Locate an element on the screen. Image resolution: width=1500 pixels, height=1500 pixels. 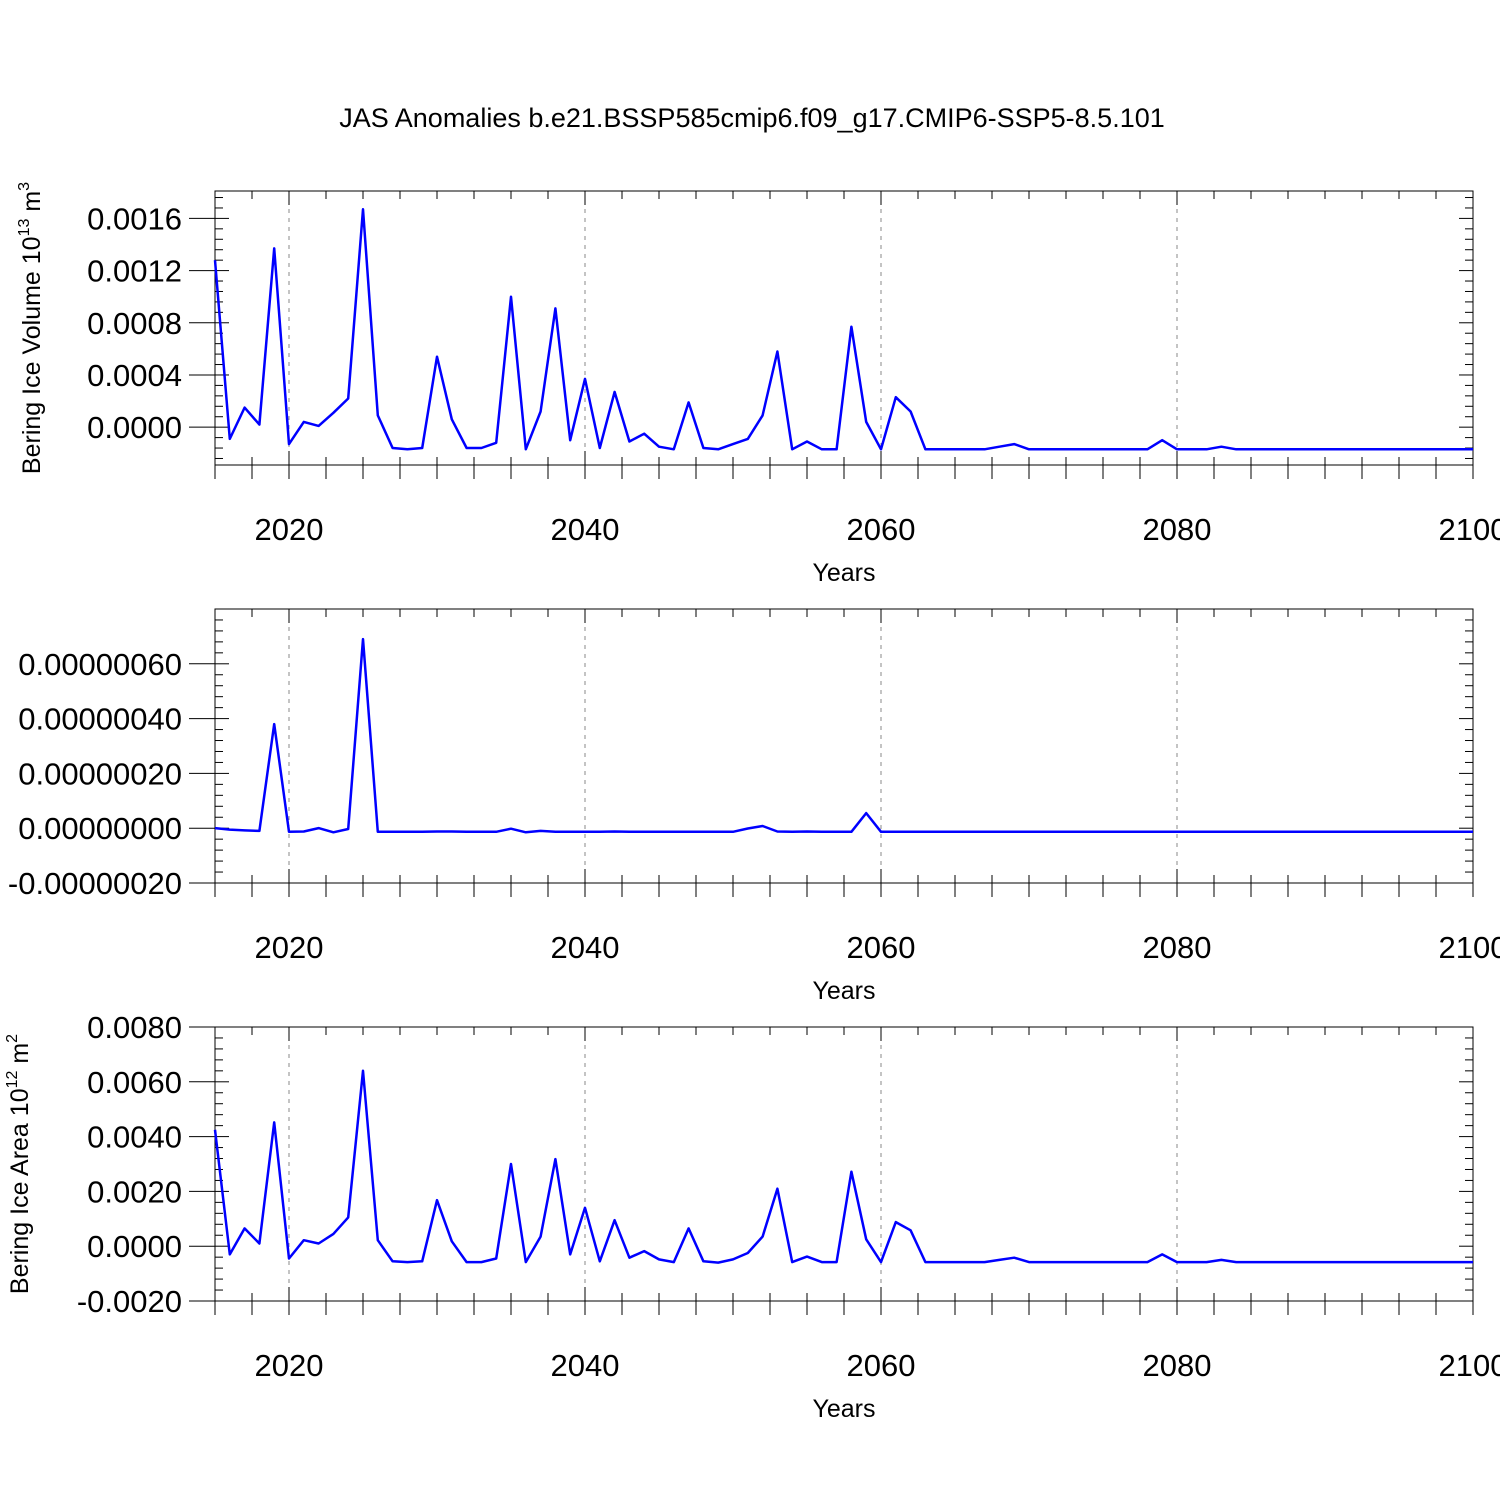
y-tick-label: 0.0080 is located at coordinates (134, 1027).